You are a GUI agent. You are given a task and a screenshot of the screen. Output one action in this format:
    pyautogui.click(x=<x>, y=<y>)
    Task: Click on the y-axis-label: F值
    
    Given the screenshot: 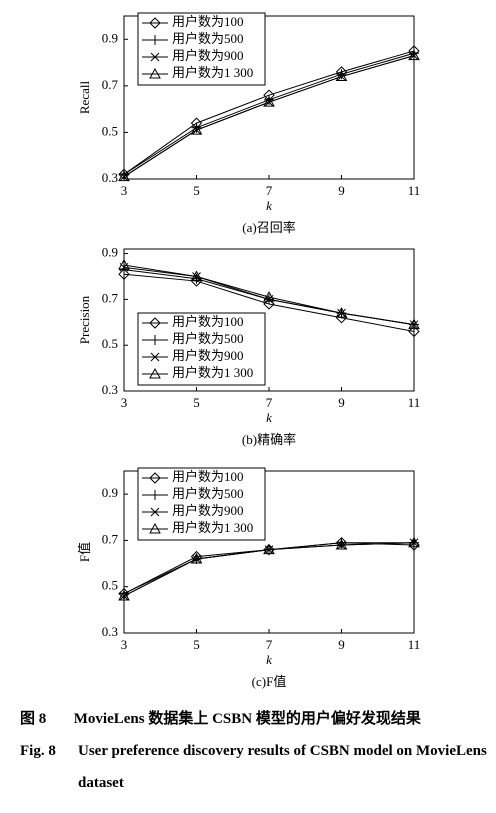 What is the action you would take?
    pyautogui.click(x=84, y=552)
    